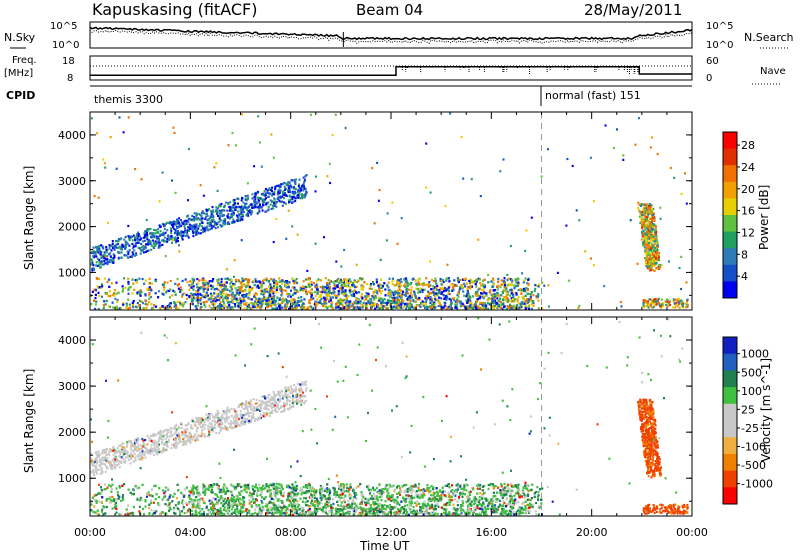  I want to click on noise-panel, so click(391, 35).